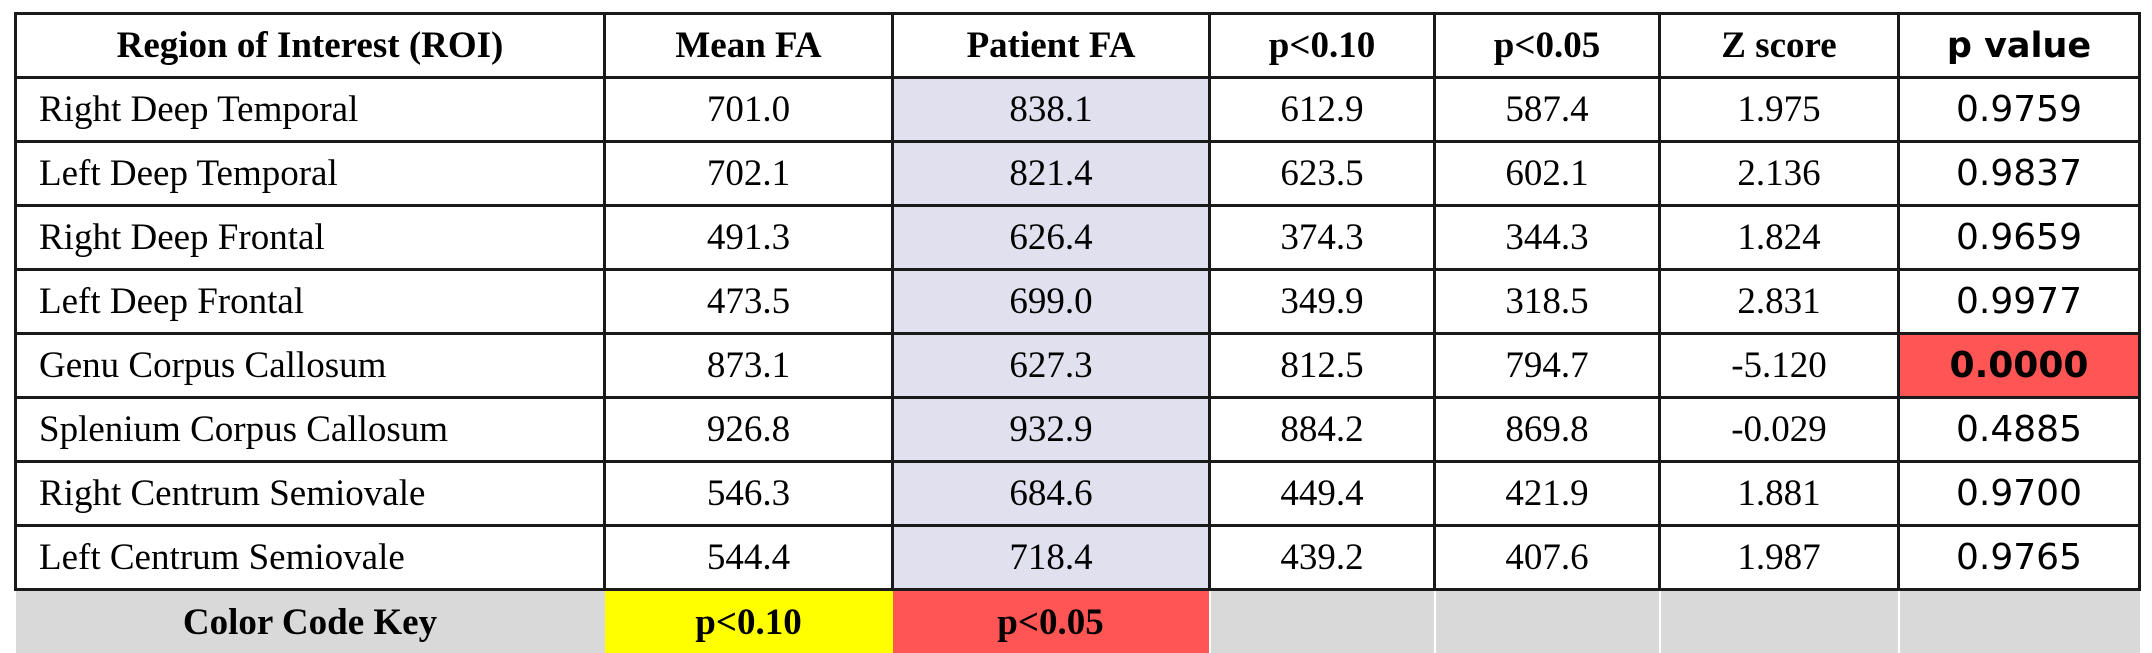  I want to click on cell-p010: 349.9, so click(1322, 302).